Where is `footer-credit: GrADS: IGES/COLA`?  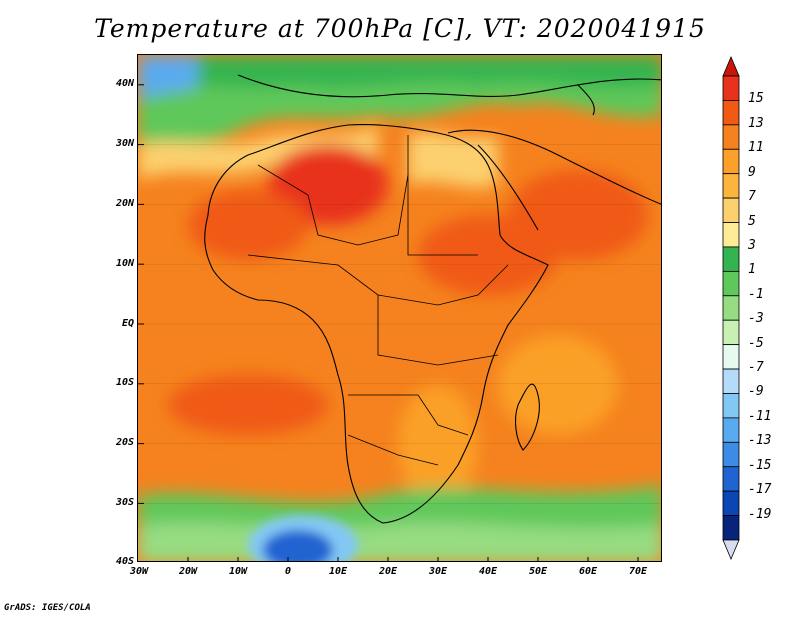
footer-credit: GrADS: IGES/COLA is located at coordinates (47, 608).